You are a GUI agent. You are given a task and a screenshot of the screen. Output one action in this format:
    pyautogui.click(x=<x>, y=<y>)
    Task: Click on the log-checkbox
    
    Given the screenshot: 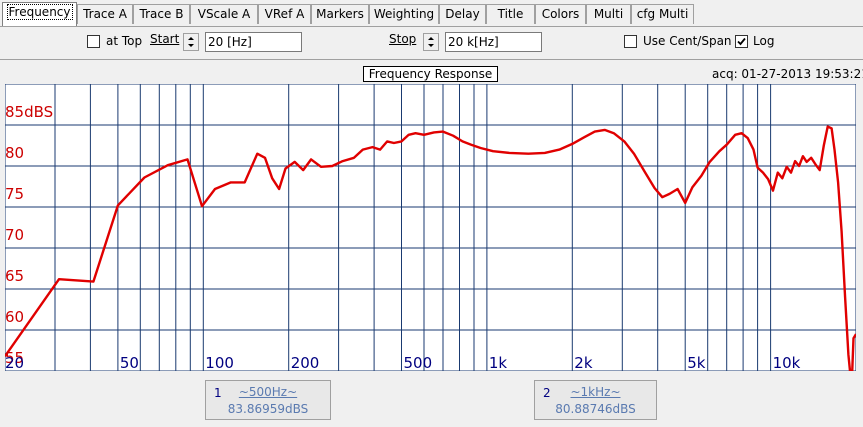 What is the action you would take?
    pyautogui.click(x=741, y=41)
    